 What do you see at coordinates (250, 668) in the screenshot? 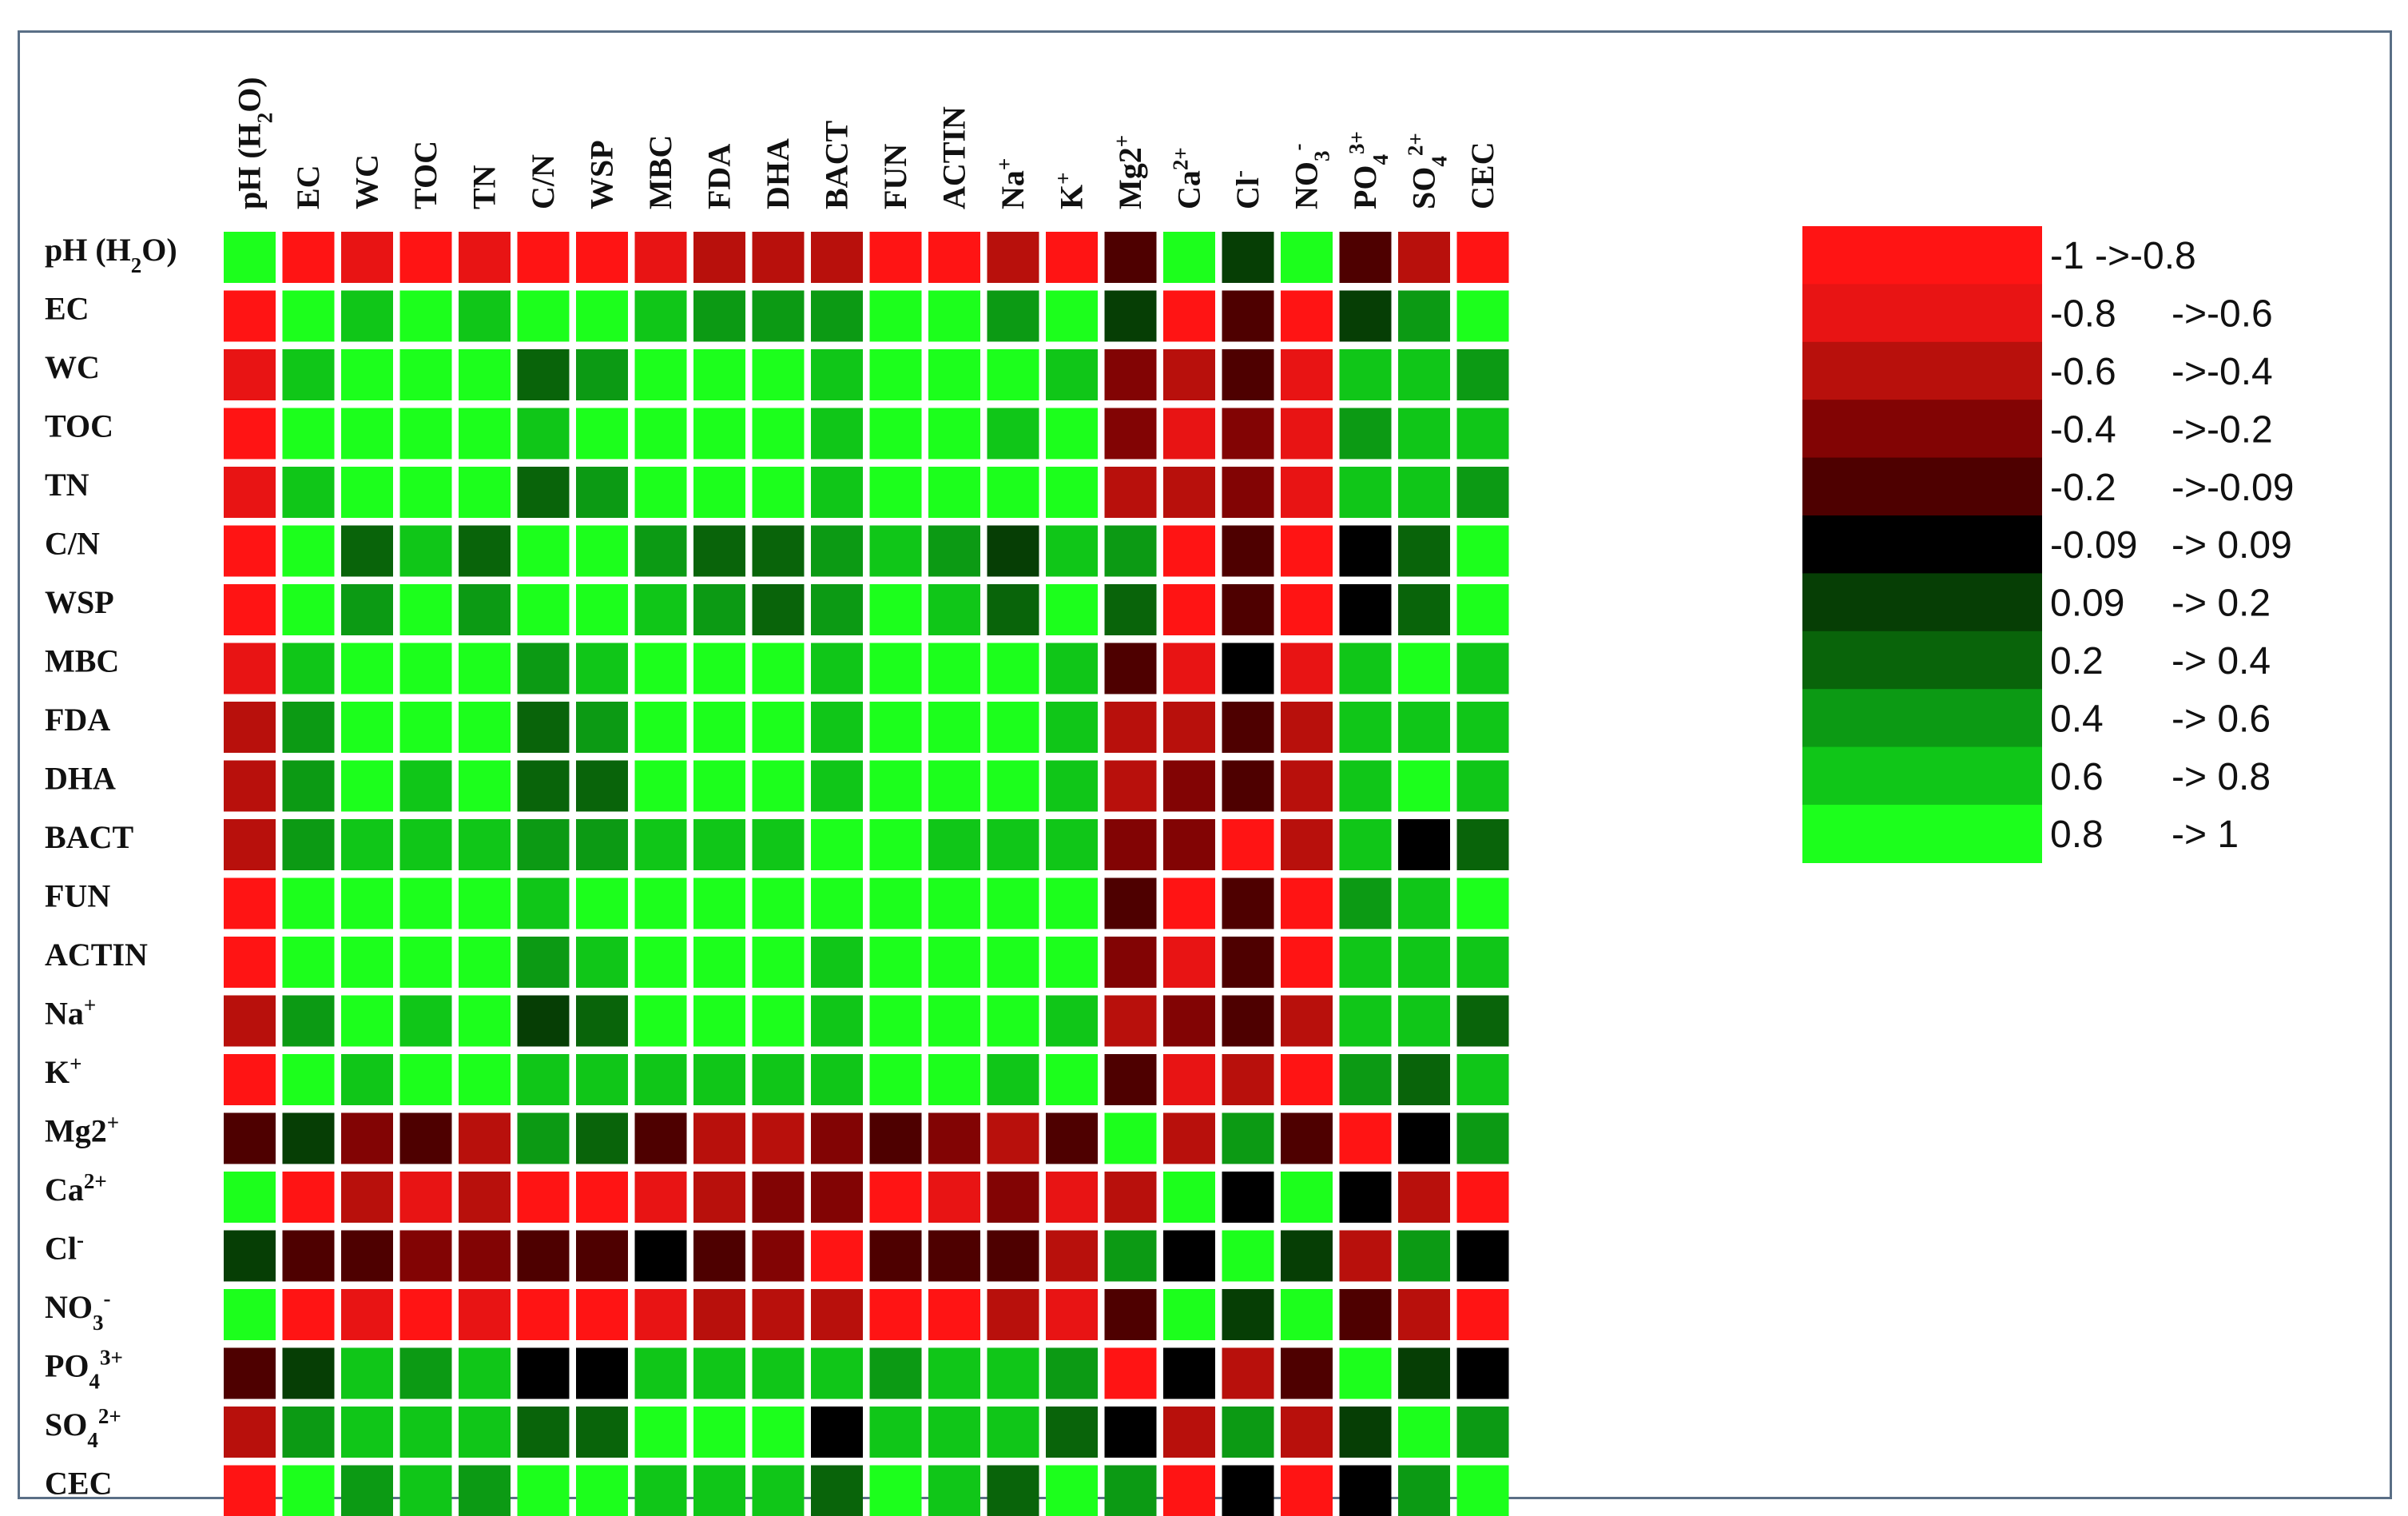
I see `heatmap-cell-mbc-ph-h2o` at bounding box center [250, 668].